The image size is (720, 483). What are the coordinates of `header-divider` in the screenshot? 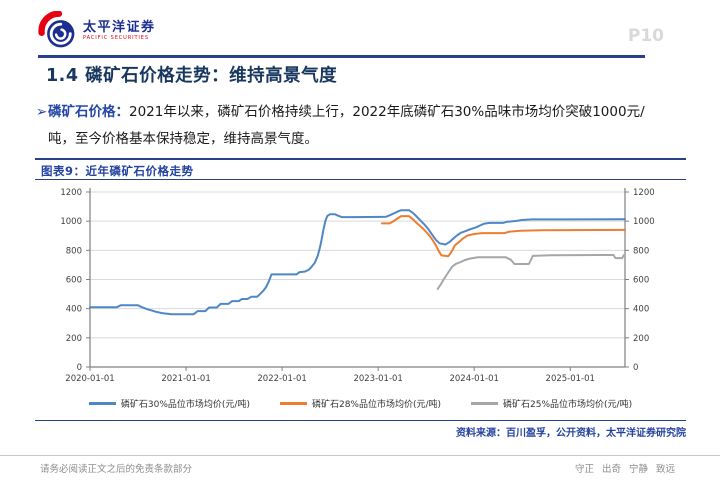 It's located at (341, 56).